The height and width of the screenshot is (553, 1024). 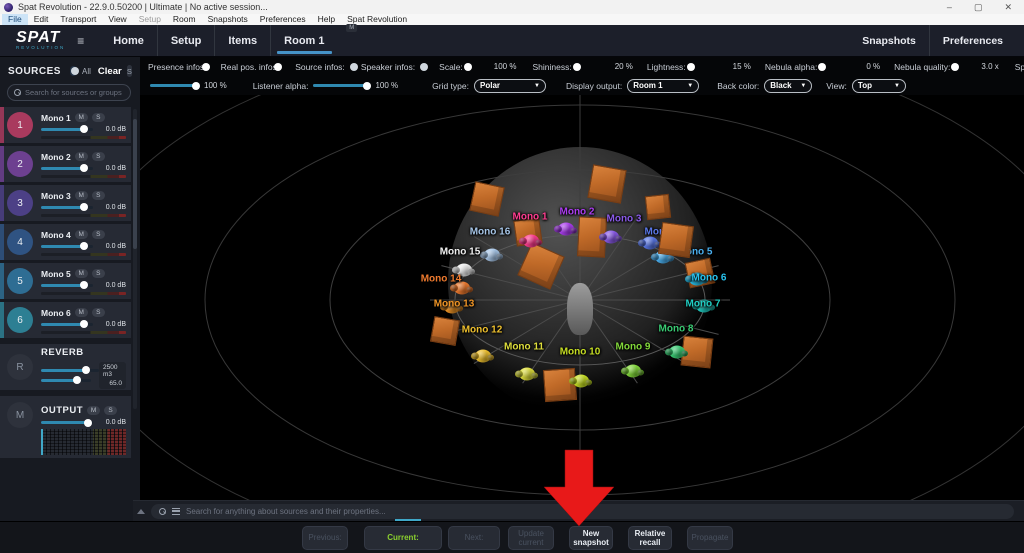 What do you see at coordinates (117, 19) in the screenshot?
I see `menu-view: View` at bounding box center [117, 19].